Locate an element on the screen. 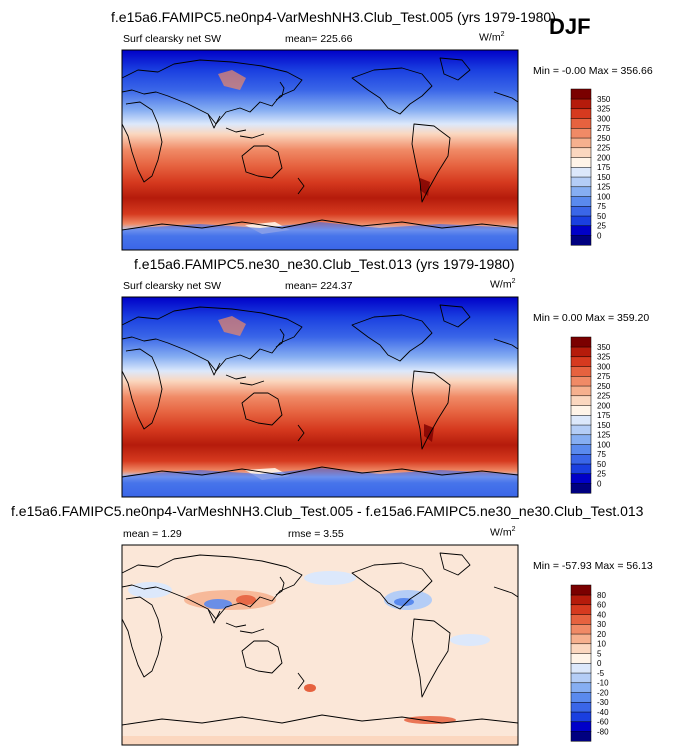 Image resolution: width=699 pixels, height=755 pixels. panel3-rmse: rmse = 3.55 is located at coordinates (316, 534).